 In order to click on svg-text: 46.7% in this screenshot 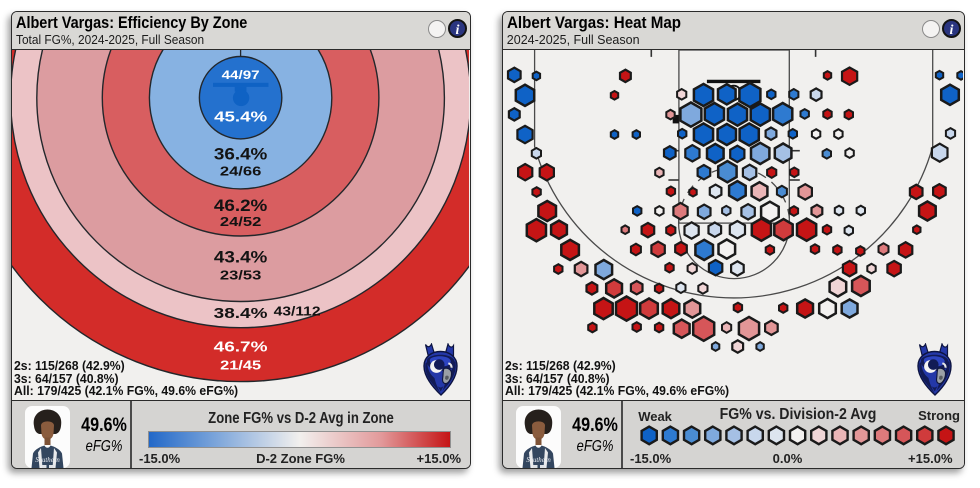, I will do `click(240, 347)`.